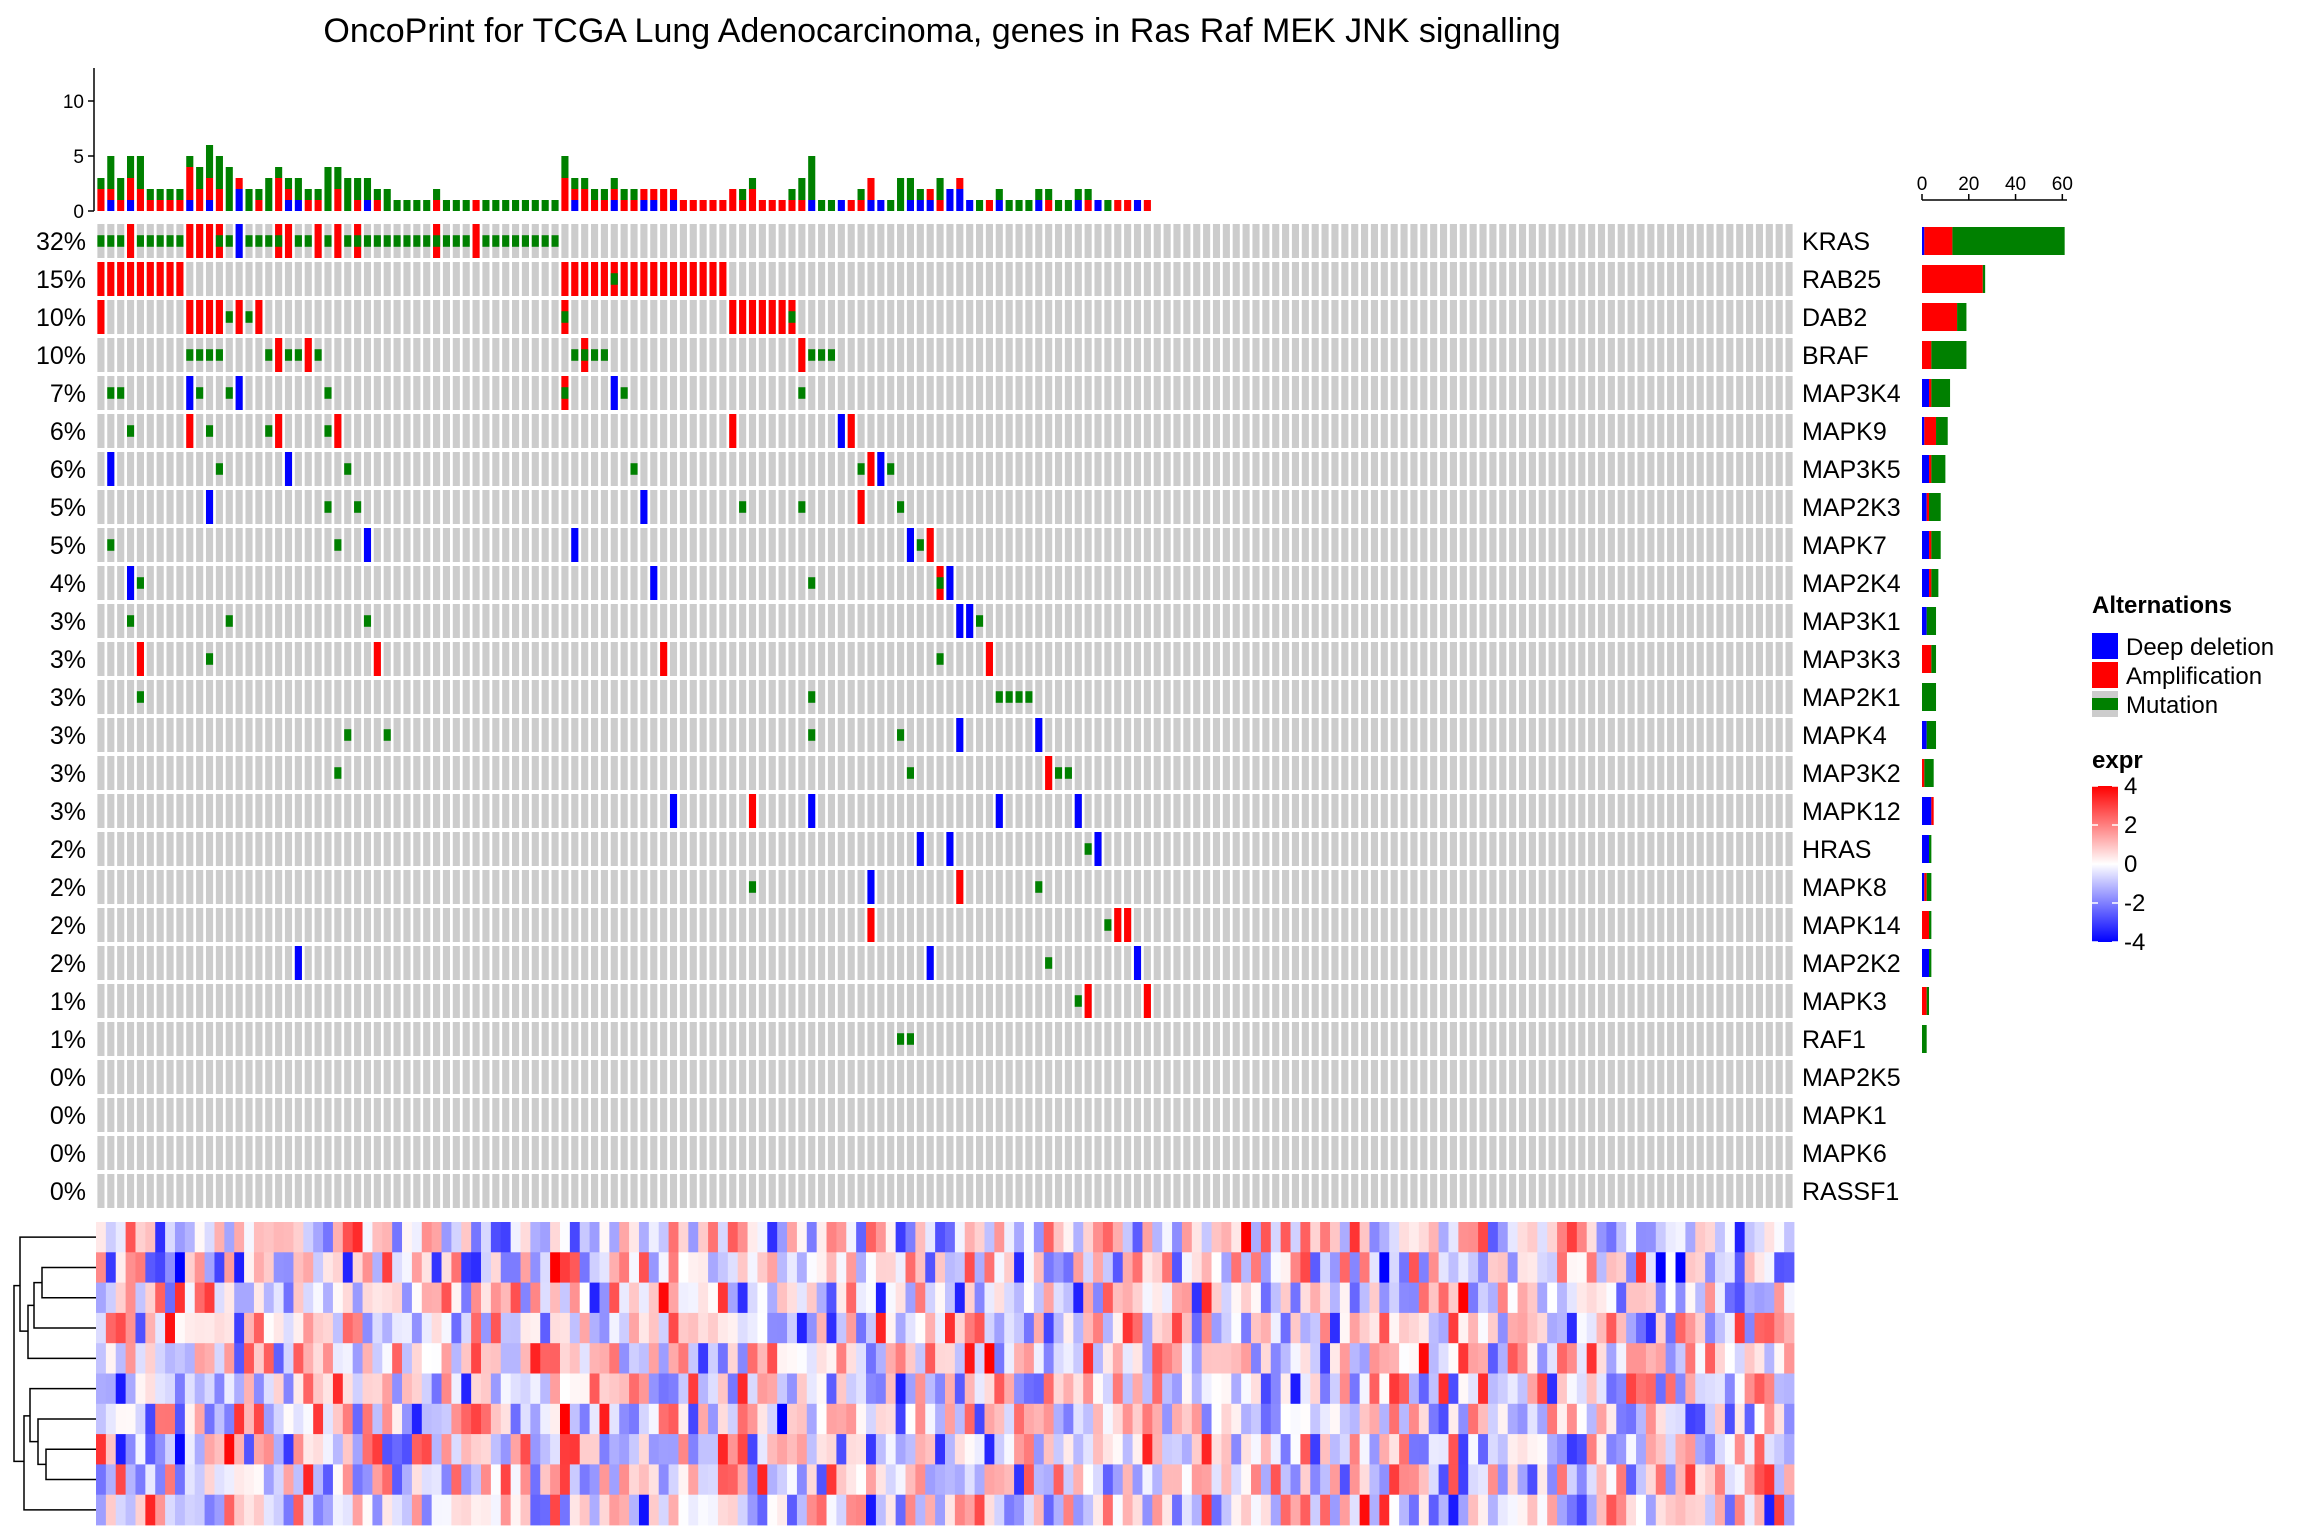 Image resolution: width=2304 pixels, height=1536 pixels. Describe the element at coordinates (111, 1237) in the screenshot. I see `expr-cell` at that location.